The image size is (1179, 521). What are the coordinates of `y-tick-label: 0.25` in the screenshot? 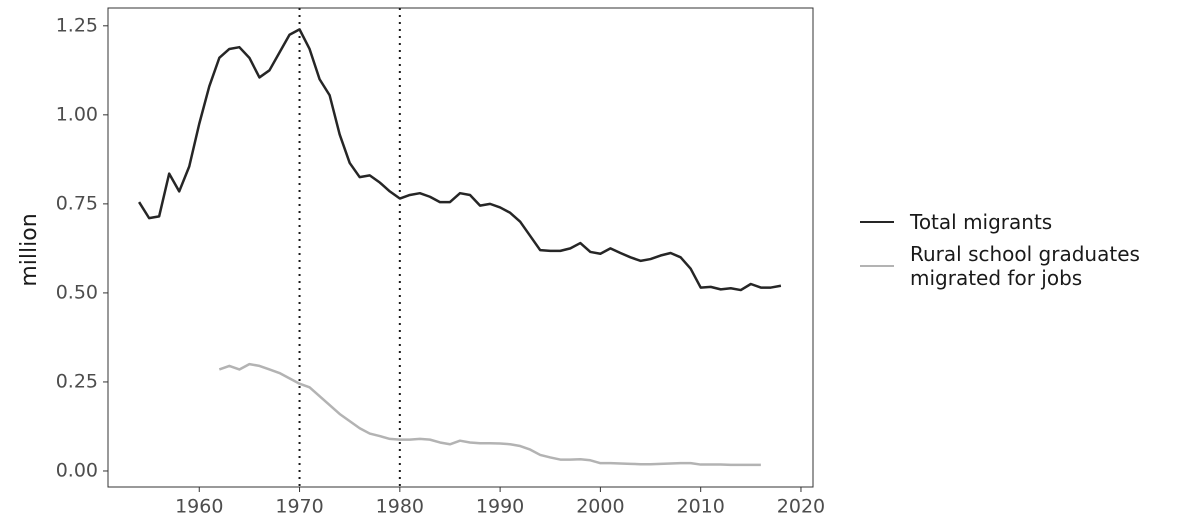 It's located at (77, 381).